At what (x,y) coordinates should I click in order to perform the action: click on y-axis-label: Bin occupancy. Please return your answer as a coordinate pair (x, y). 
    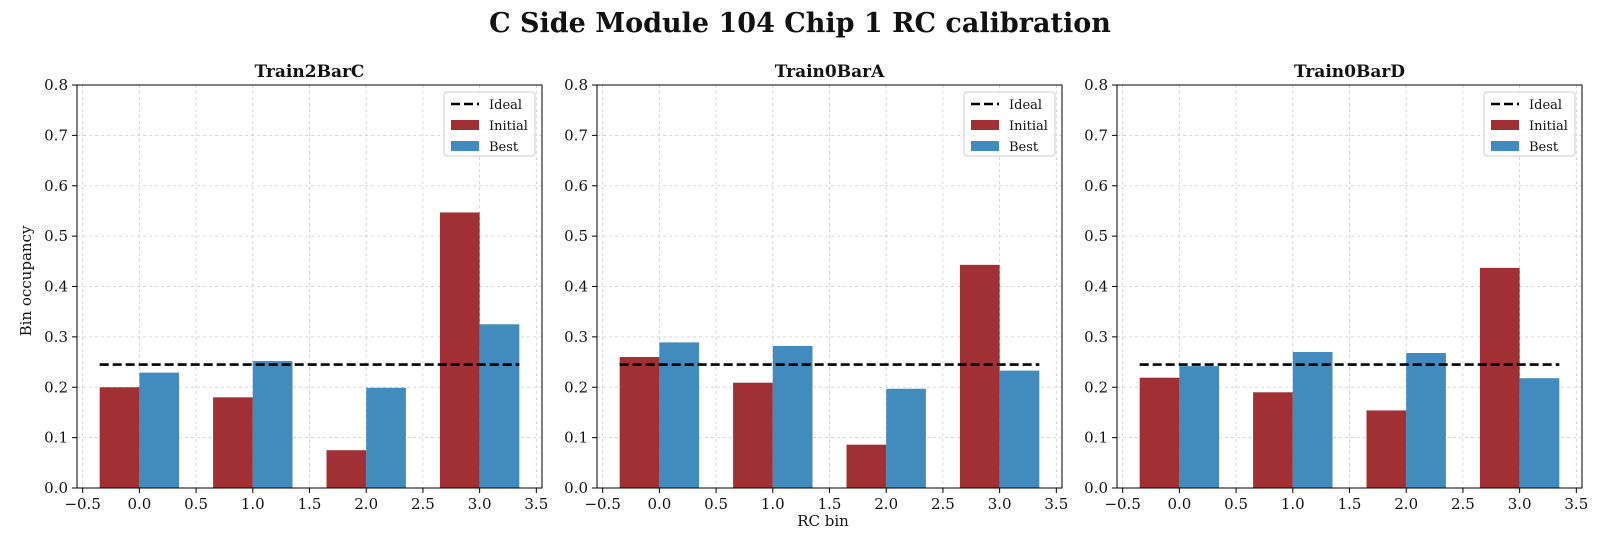
    Looking at the image, I should click on (26, 280).